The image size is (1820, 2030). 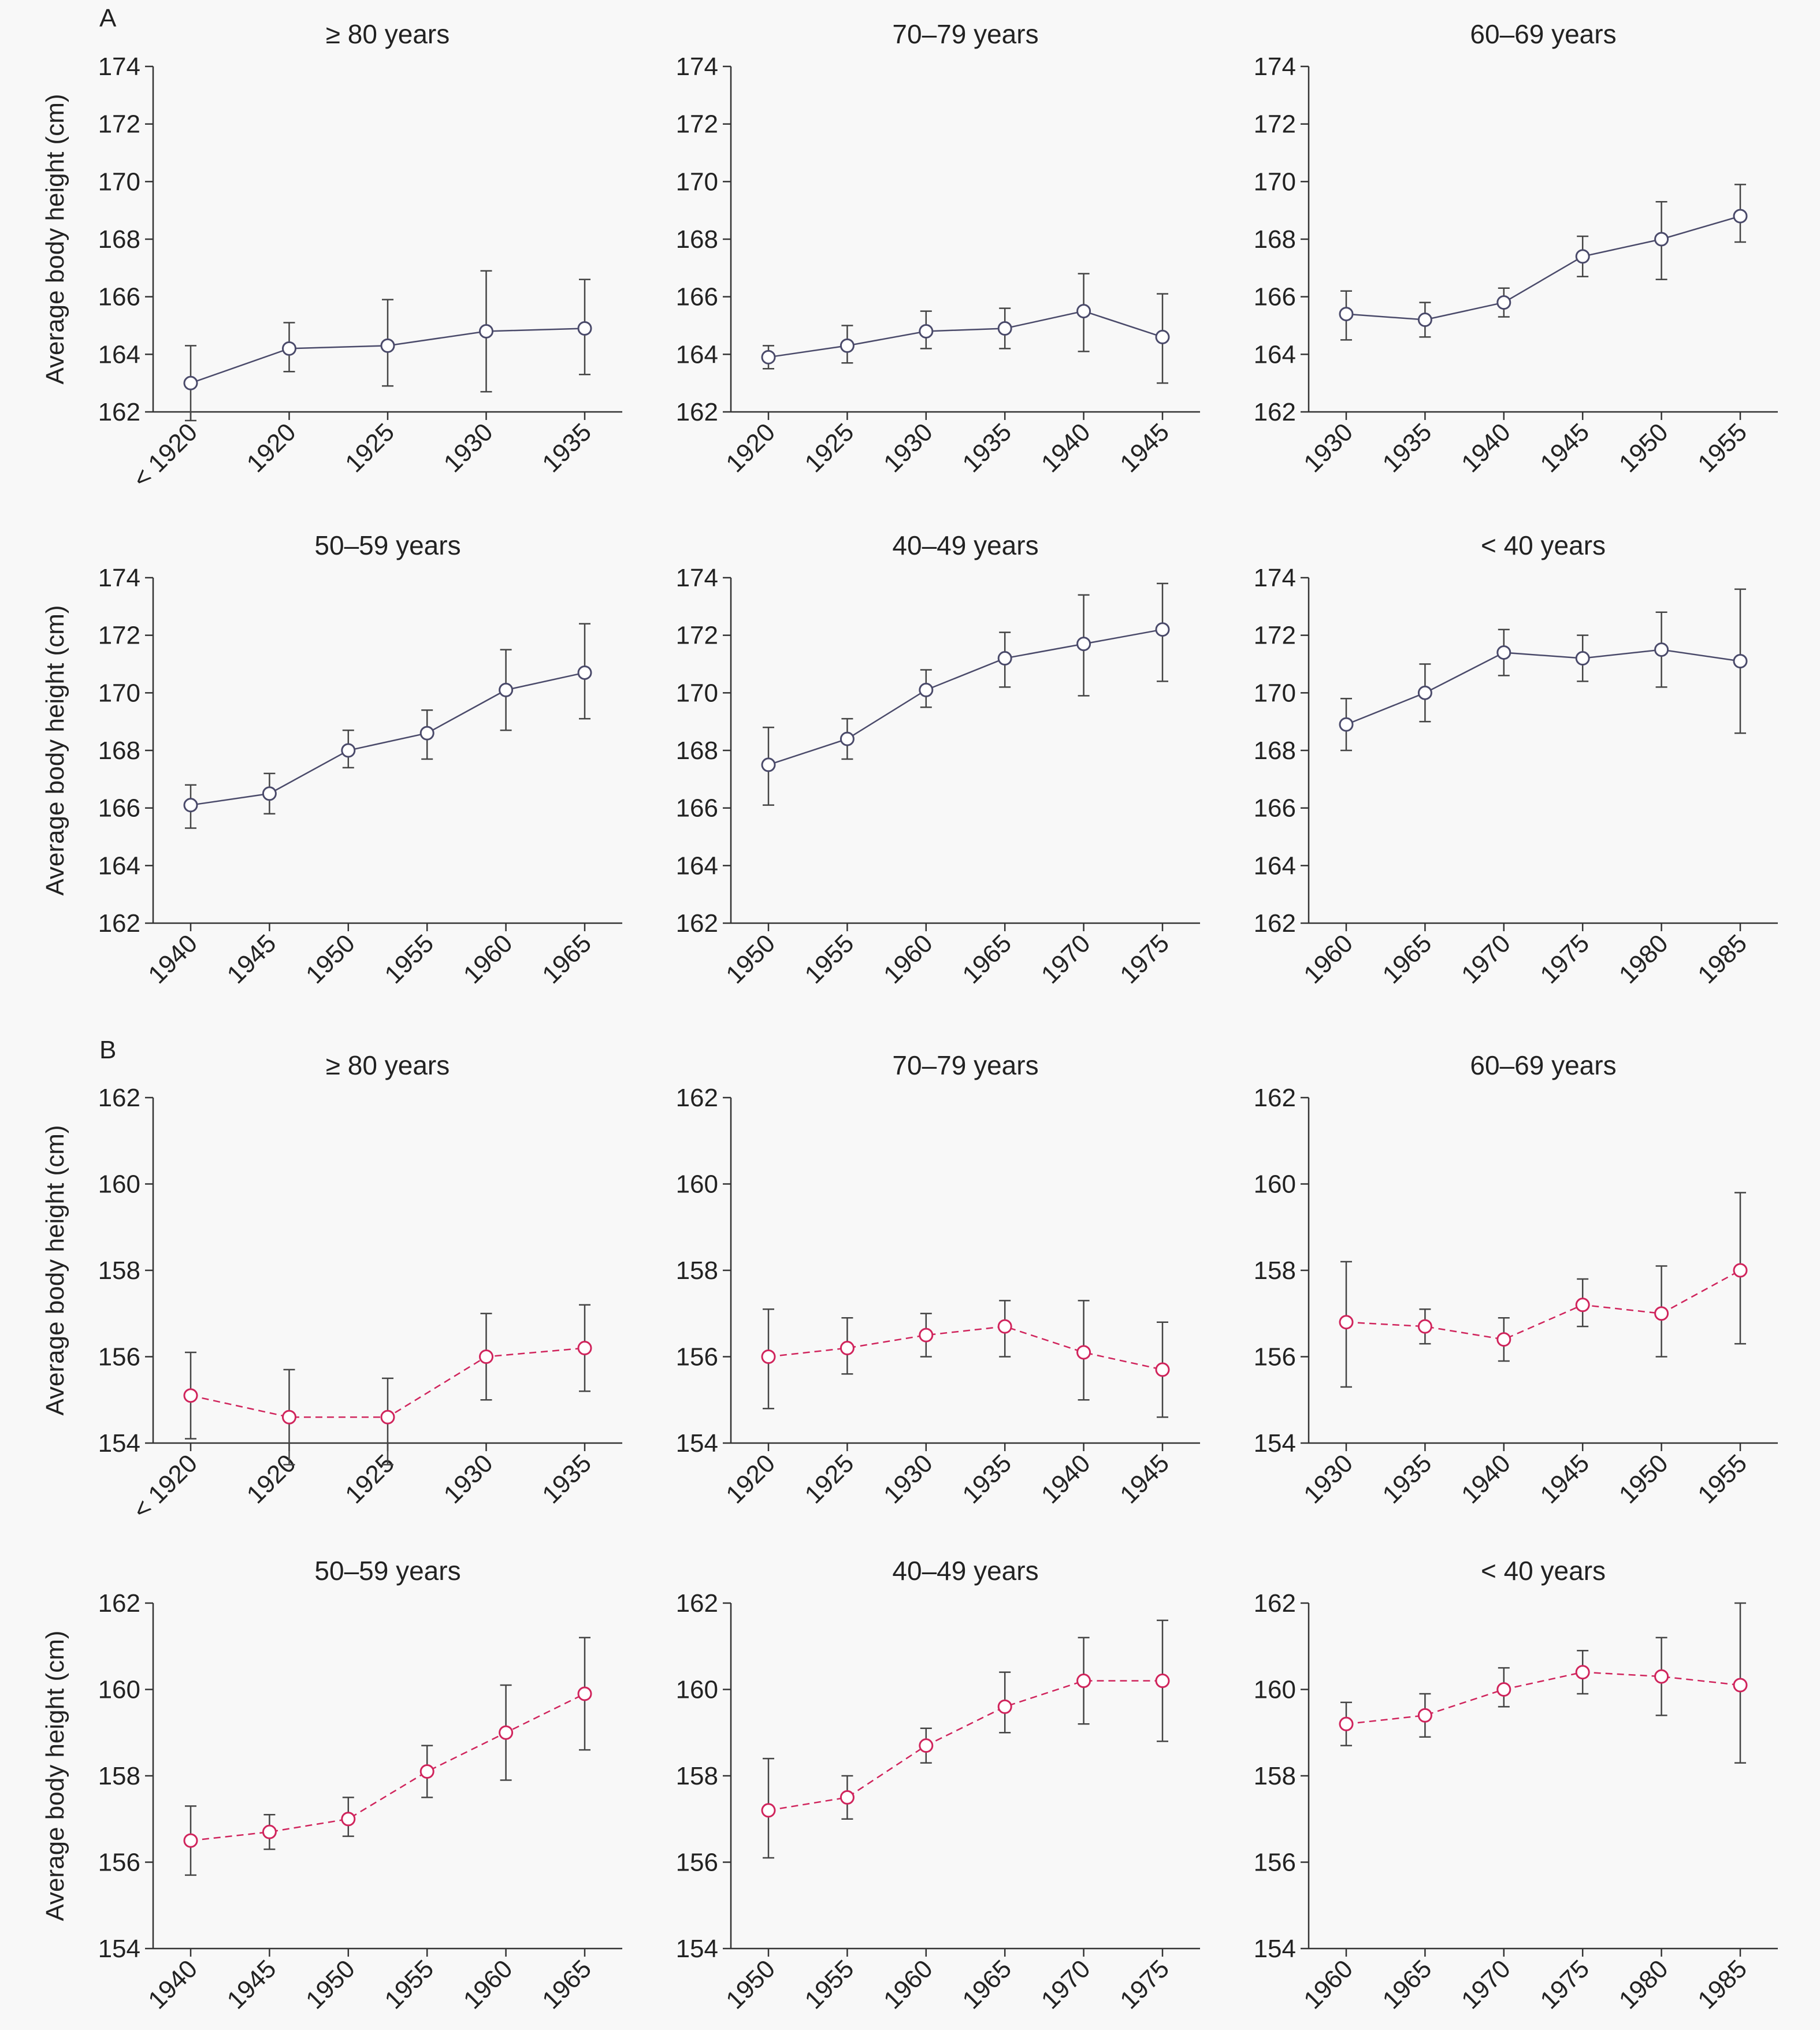 What do you see at coordinates (1722, 959) in the screenshot?
I see `x-tick-label: 1985` at bounding box center [1722, 959].